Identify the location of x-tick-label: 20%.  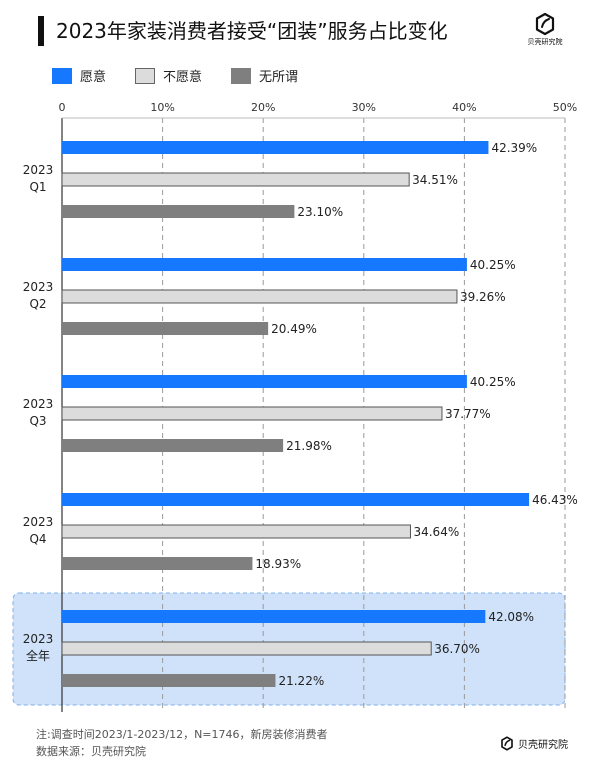
(263, 107).